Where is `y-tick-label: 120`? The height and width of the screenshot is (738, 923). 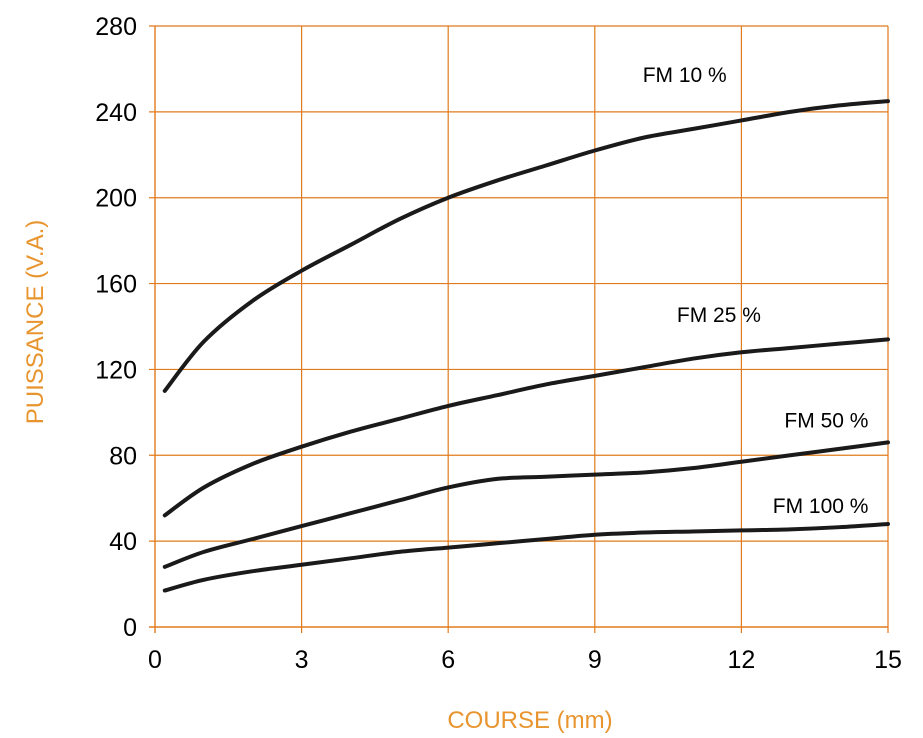
y-tick-label: 120 is located at coordinates (116, 370).